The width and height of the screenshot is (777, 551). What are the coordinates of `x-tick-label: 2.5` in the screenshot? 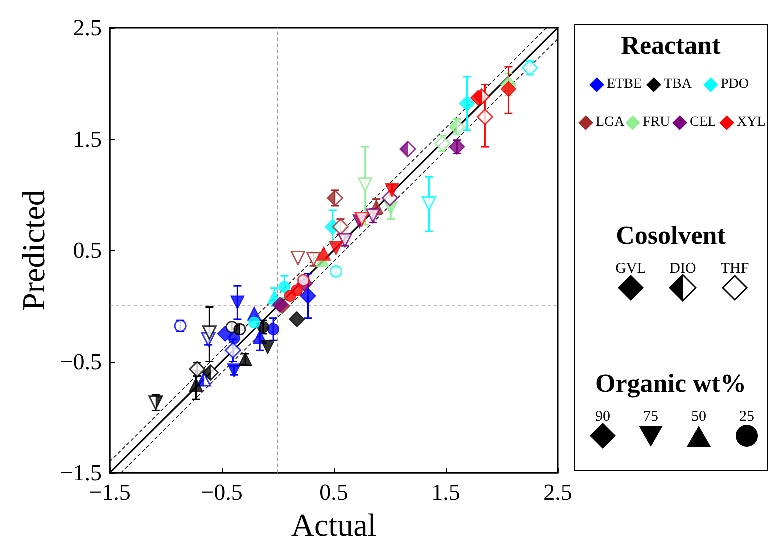 It's located at (558, 492).